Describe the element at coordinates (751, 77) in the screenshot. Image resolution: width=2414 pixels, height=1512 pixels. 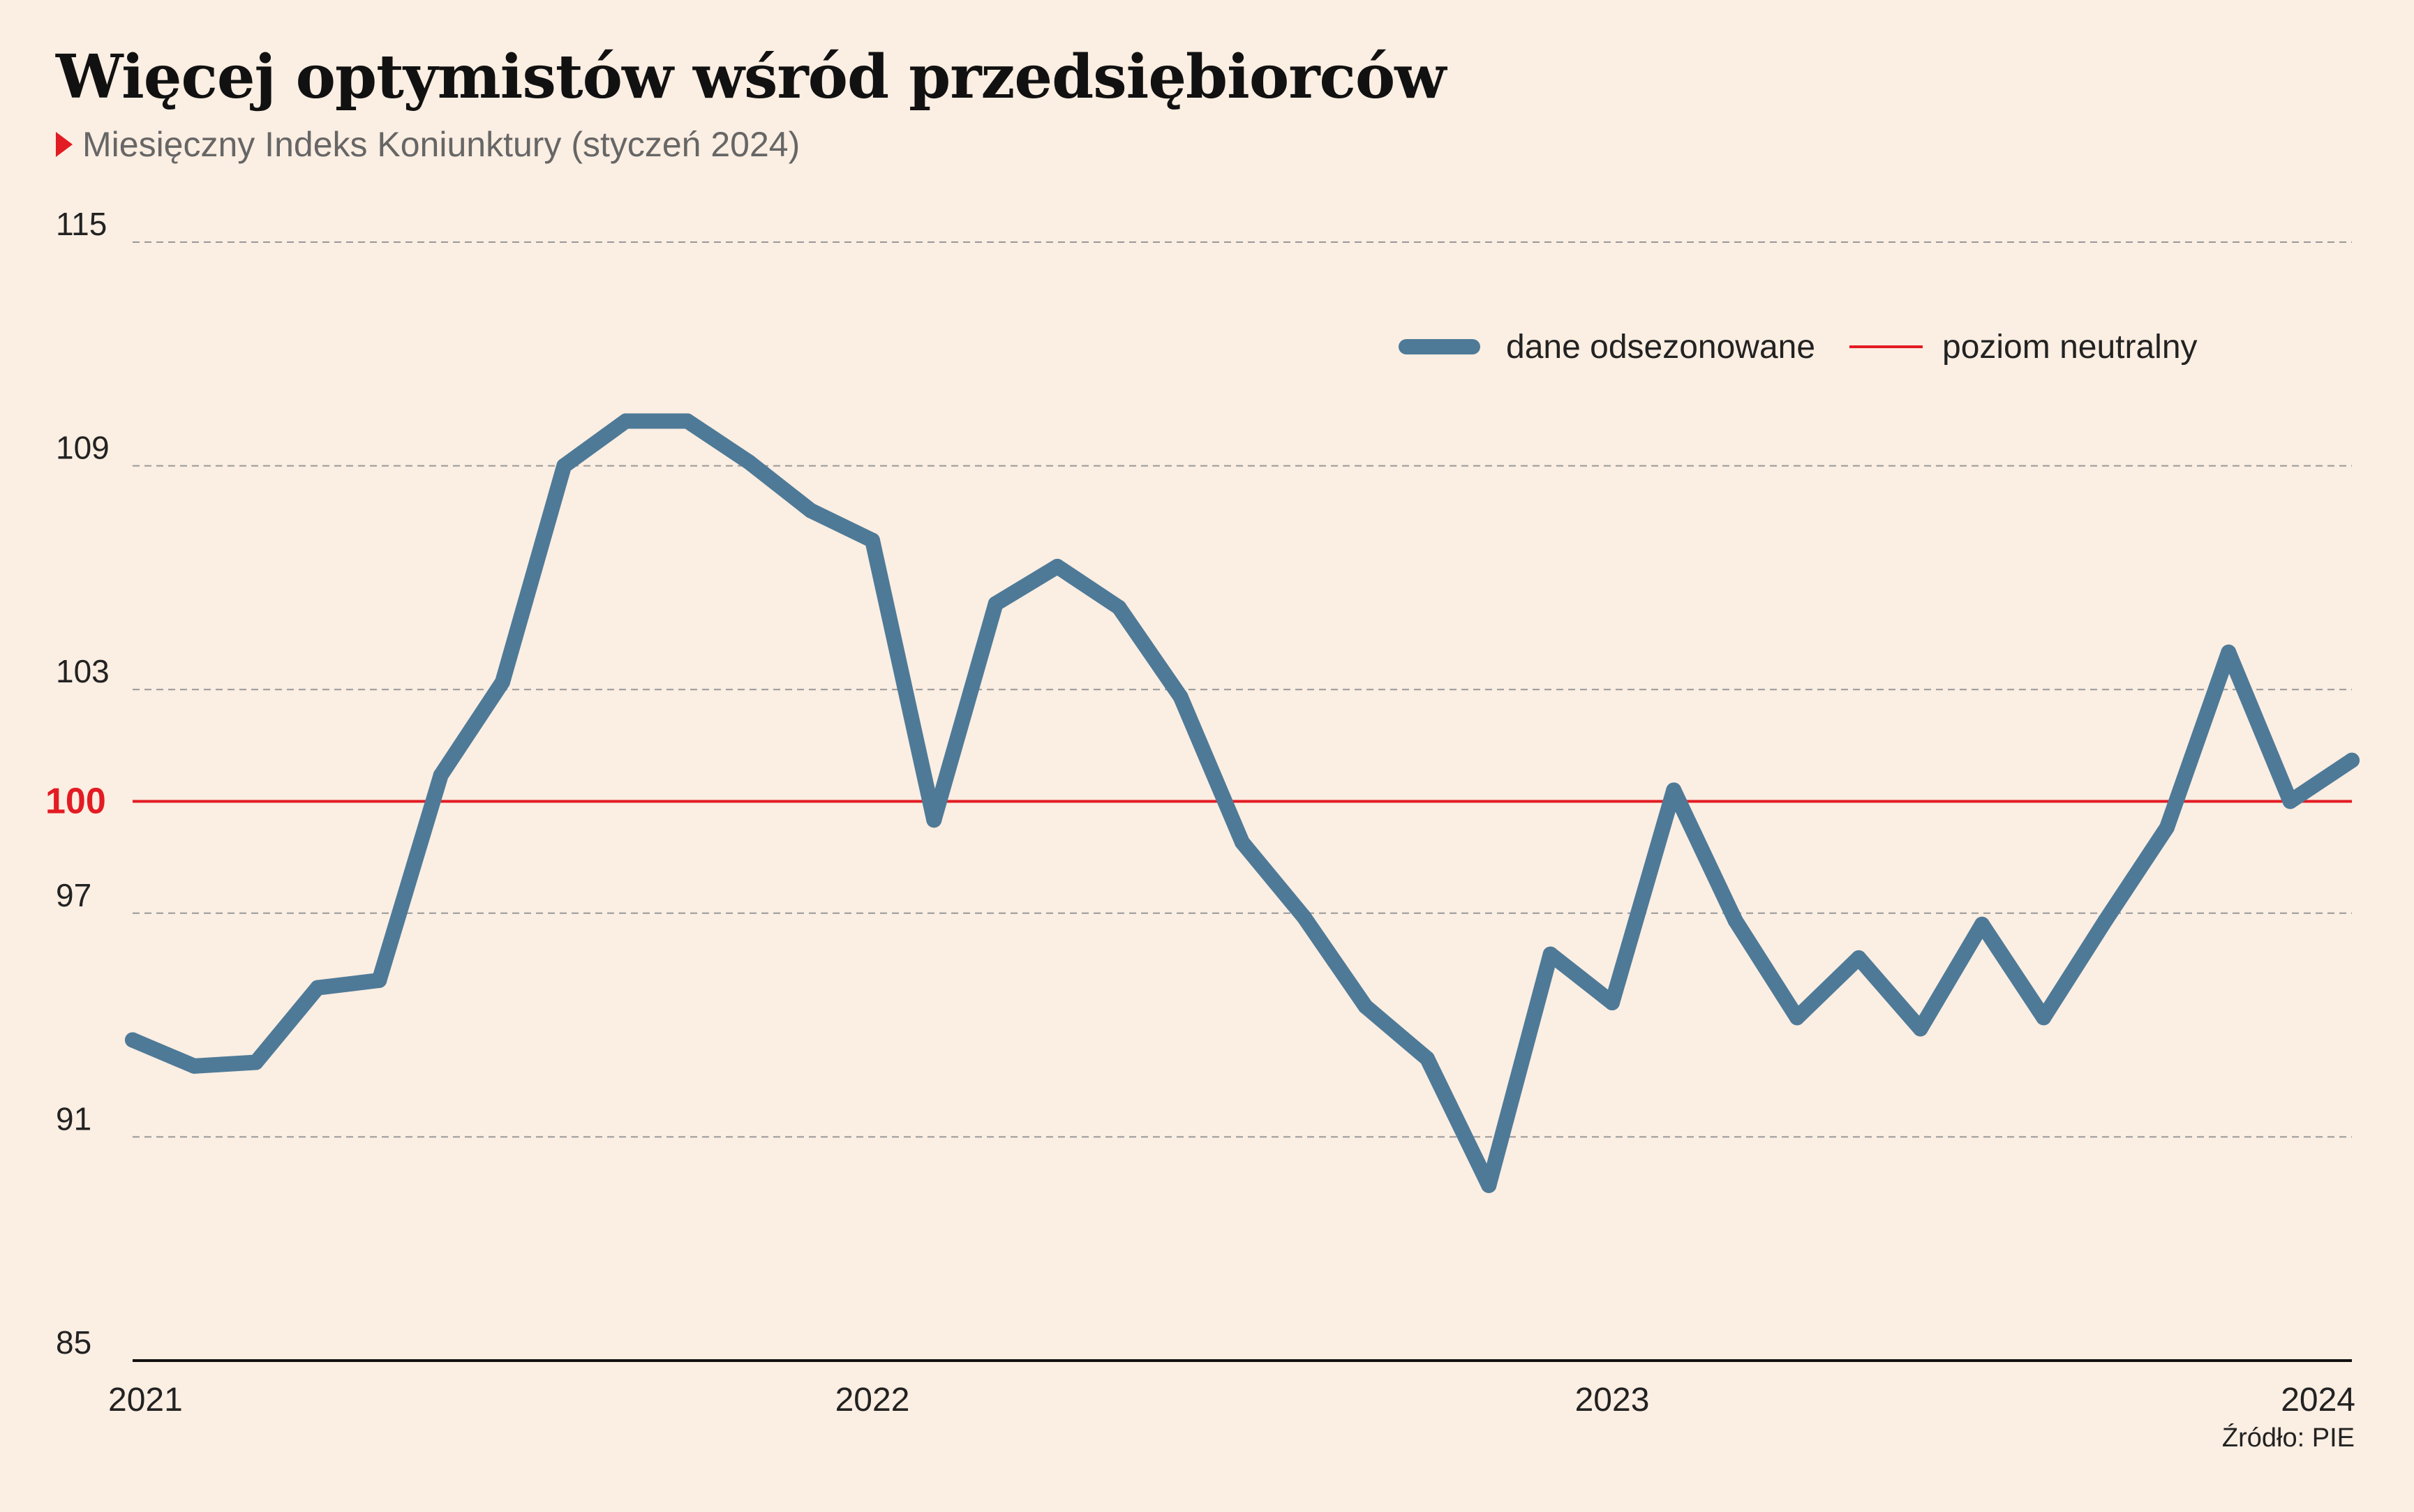
I see `chart-title: Więcej optymistów wśród przedsiębiorców` at that location.